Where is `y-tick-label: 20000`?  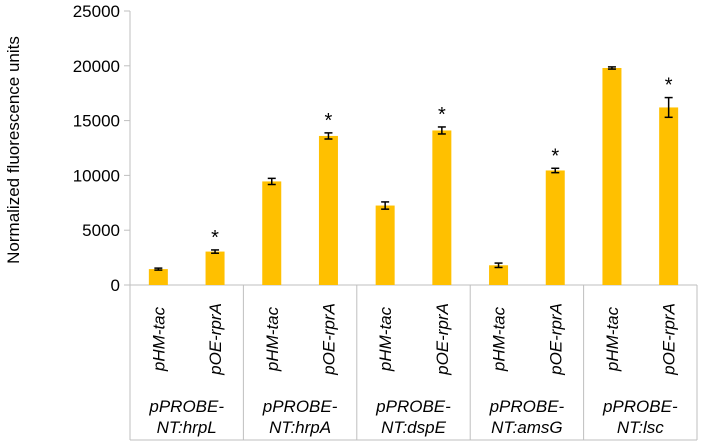 y-tick-label: 20000 is located at coordinates (96, 66).